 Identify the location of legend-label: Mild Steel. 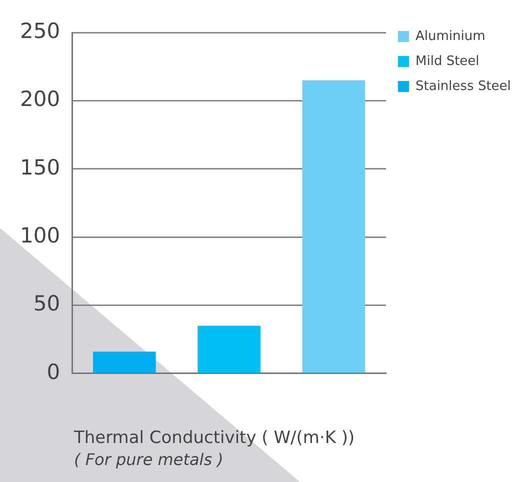
(448, 61).